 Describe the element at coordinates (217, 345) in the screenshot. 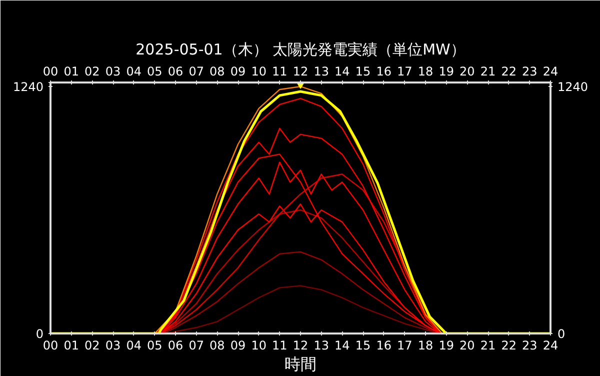

I see `x2-tick-label: 08` at that location.